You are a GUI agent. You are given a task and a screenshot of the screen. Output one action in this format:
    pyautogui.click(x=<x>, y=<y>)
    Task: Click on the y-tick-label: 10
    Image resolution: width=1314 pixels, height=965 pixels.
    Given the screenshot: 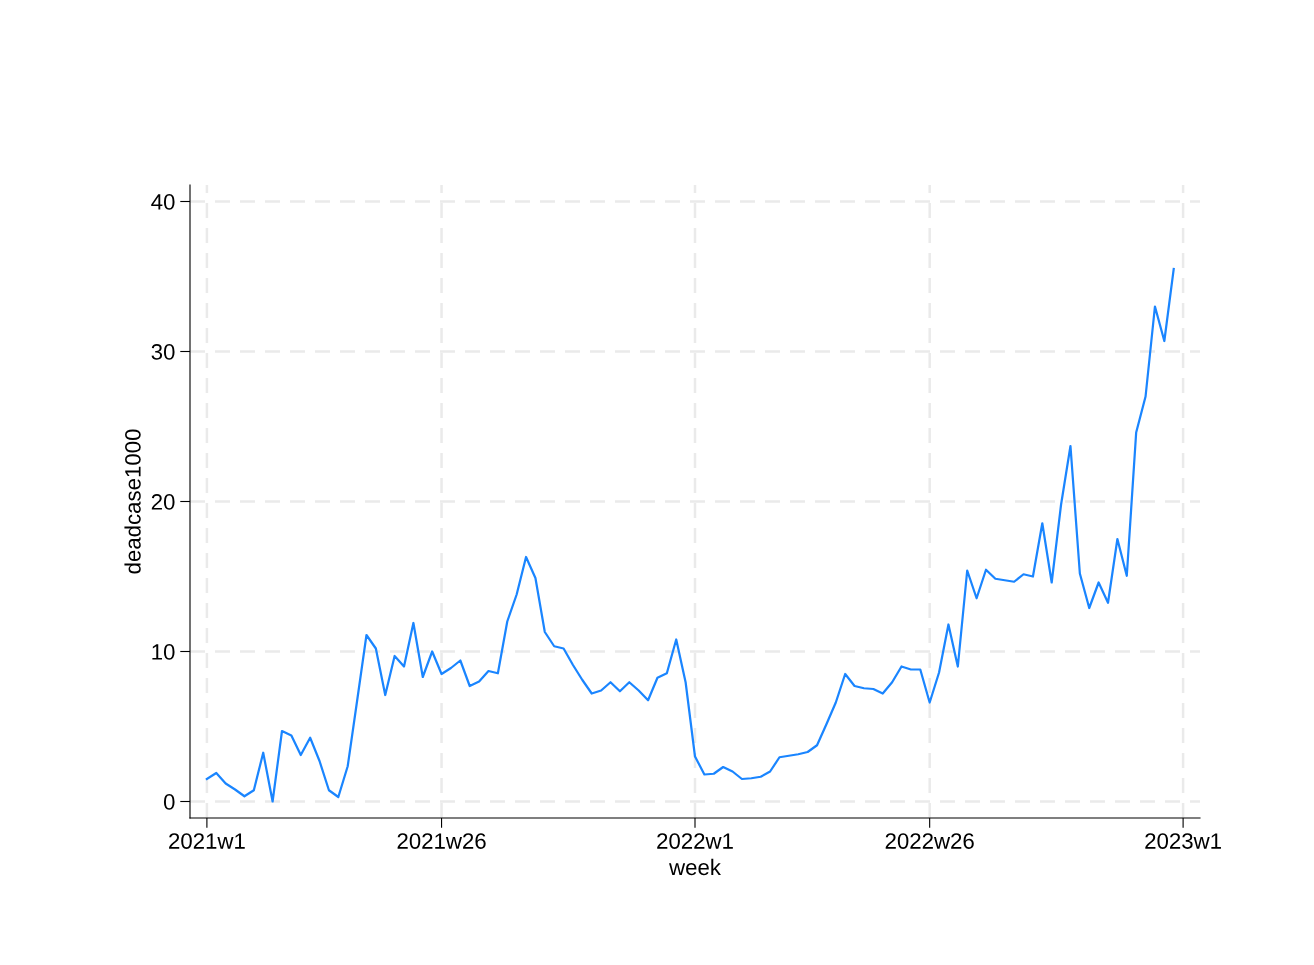 What is the action you would take?
    pyautogui.click(x=163, y=652)
    